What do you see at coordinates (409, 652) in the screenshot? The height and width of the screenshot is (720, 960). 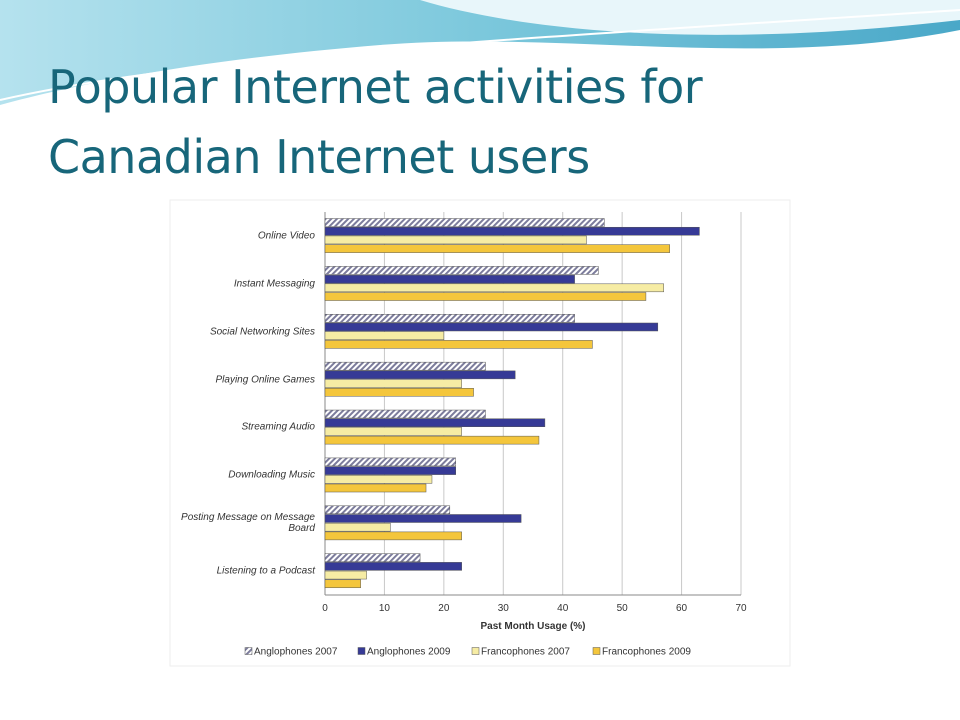 I see `legend-label: Anglophones 2009` at bounding box center [409, 652].